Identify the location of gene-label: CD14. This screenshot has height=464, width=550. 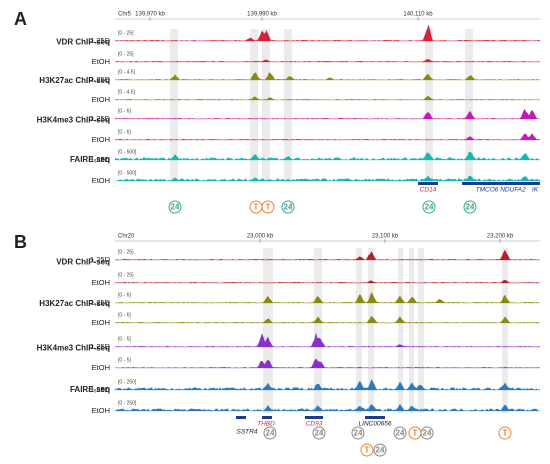
(428, 190).